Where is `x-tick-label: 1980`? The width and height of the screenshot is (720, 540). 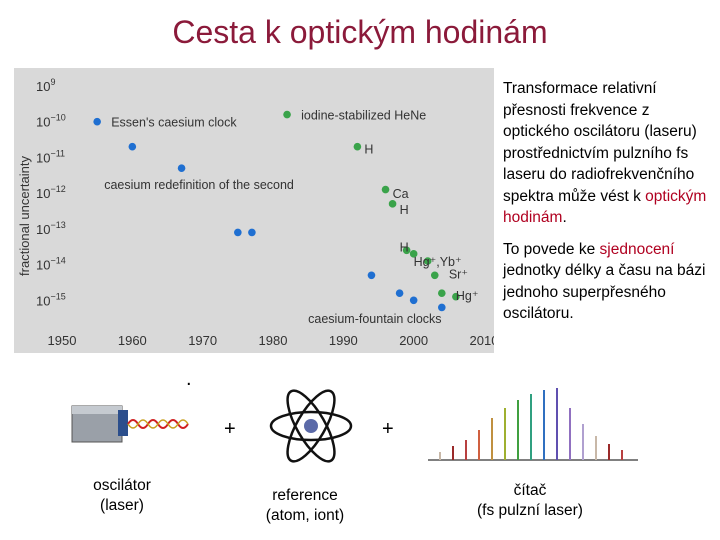
x-tick-label: 1980 is located at coordinates (273, 340).